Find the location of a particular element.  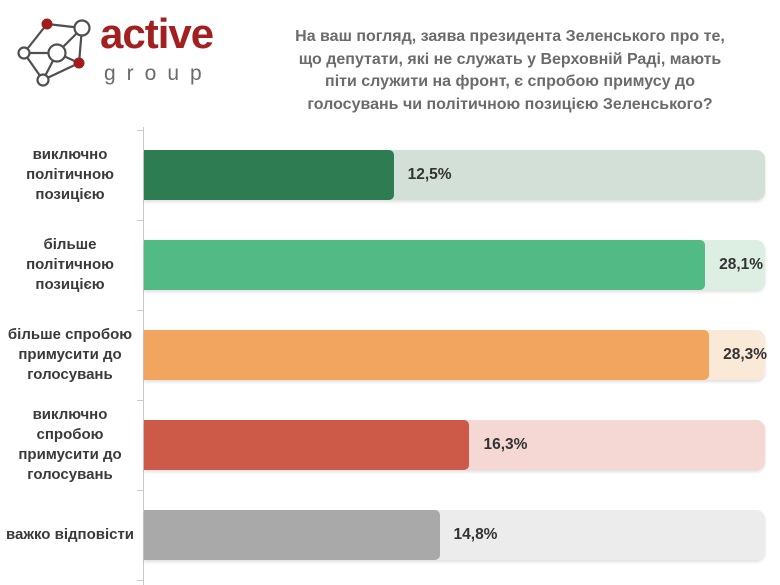

bar-track: 28,1% is located at coordinates (454, 265).